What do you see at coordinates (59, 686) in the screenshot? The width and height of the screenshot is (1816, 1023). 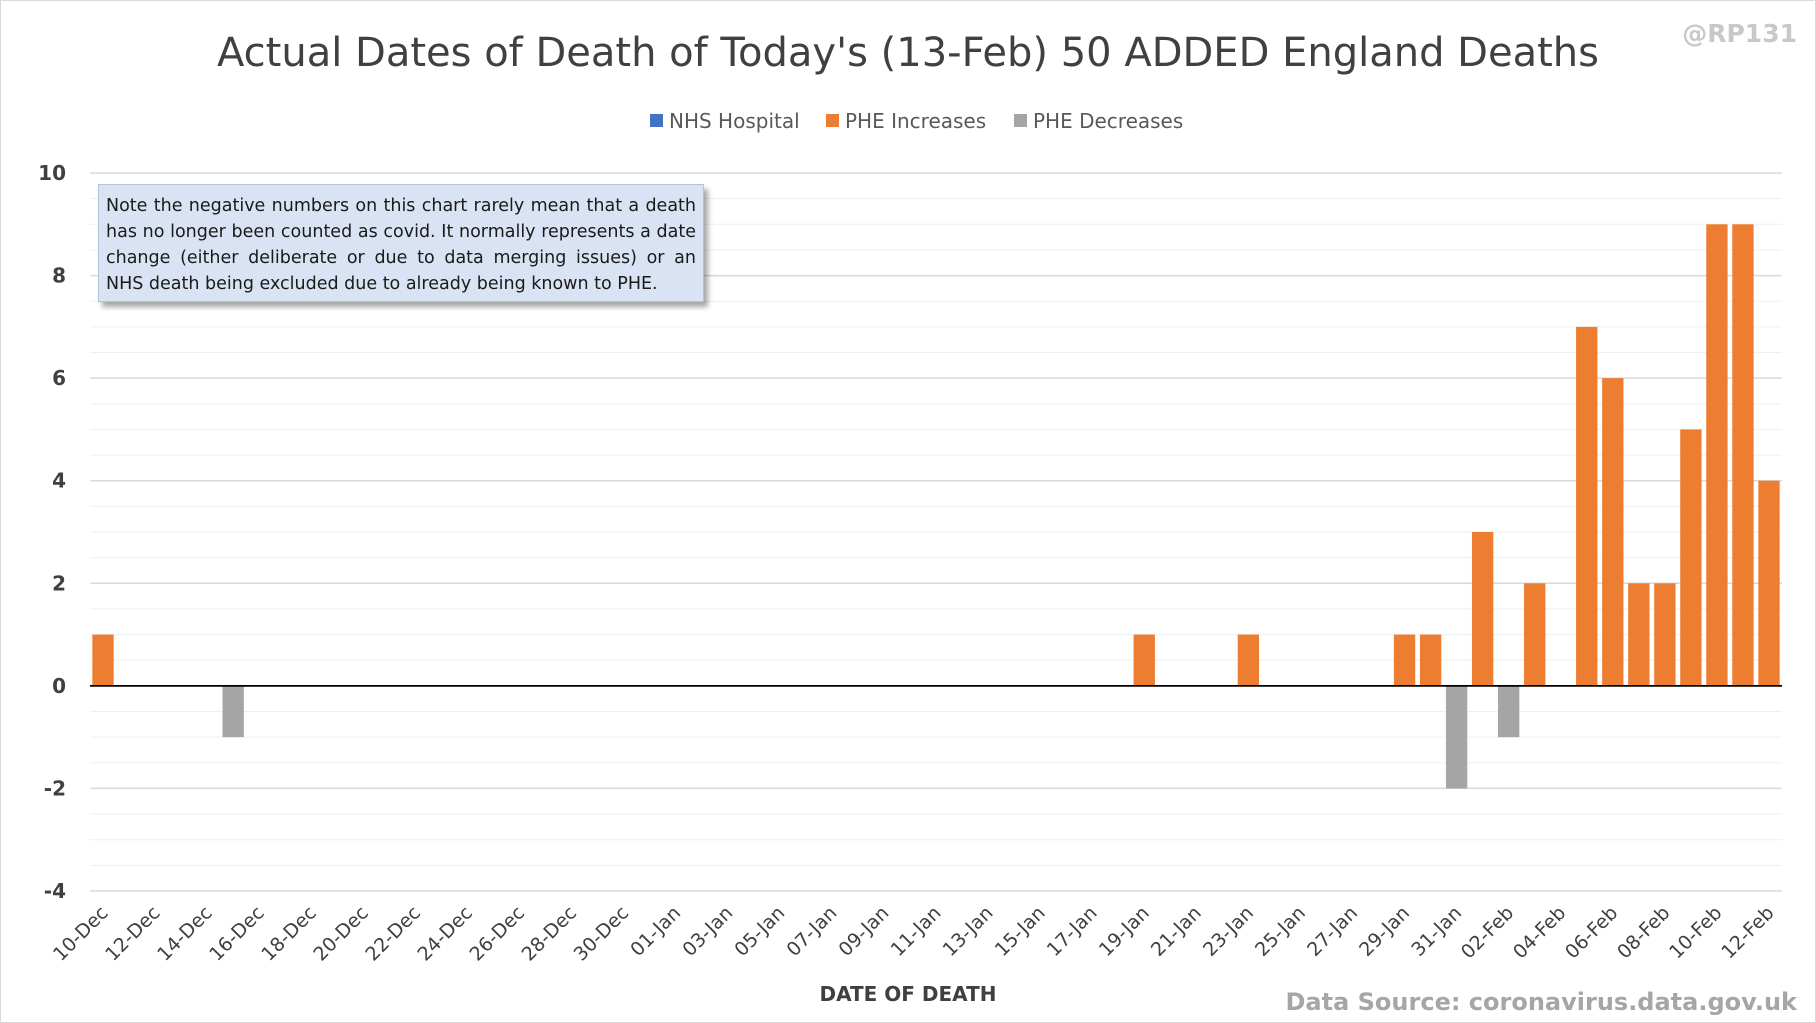 I see `y-tick-label: 0` at bounding box center [59, 686].